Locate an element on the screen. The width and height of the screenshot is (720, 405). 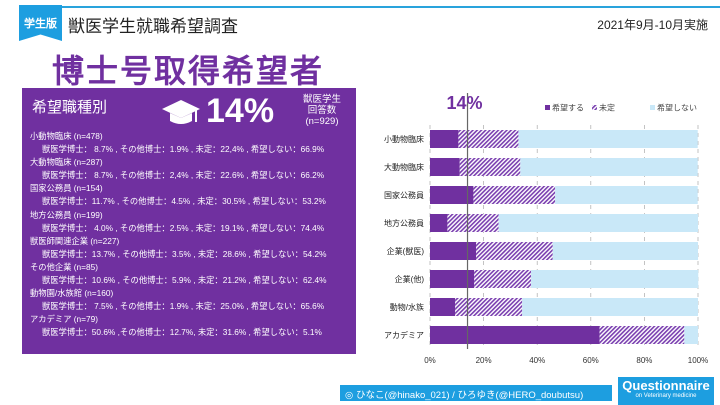
x-tick-label: 20% is located at coordinates (484, 360).